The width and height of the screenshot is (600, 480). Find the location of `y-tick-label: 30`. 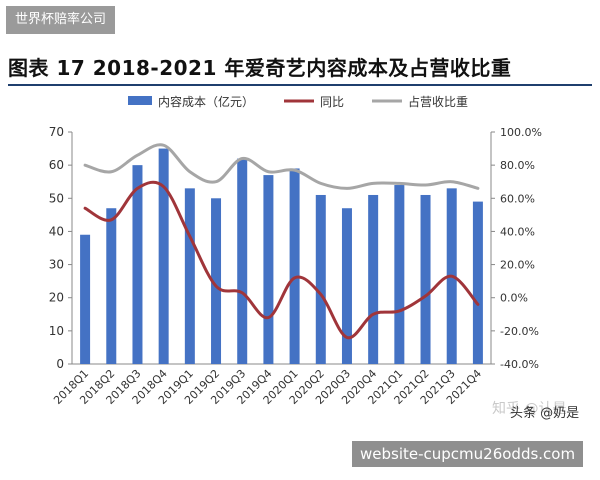

y-tick-label: 30 is located at coordinates (56, 265).